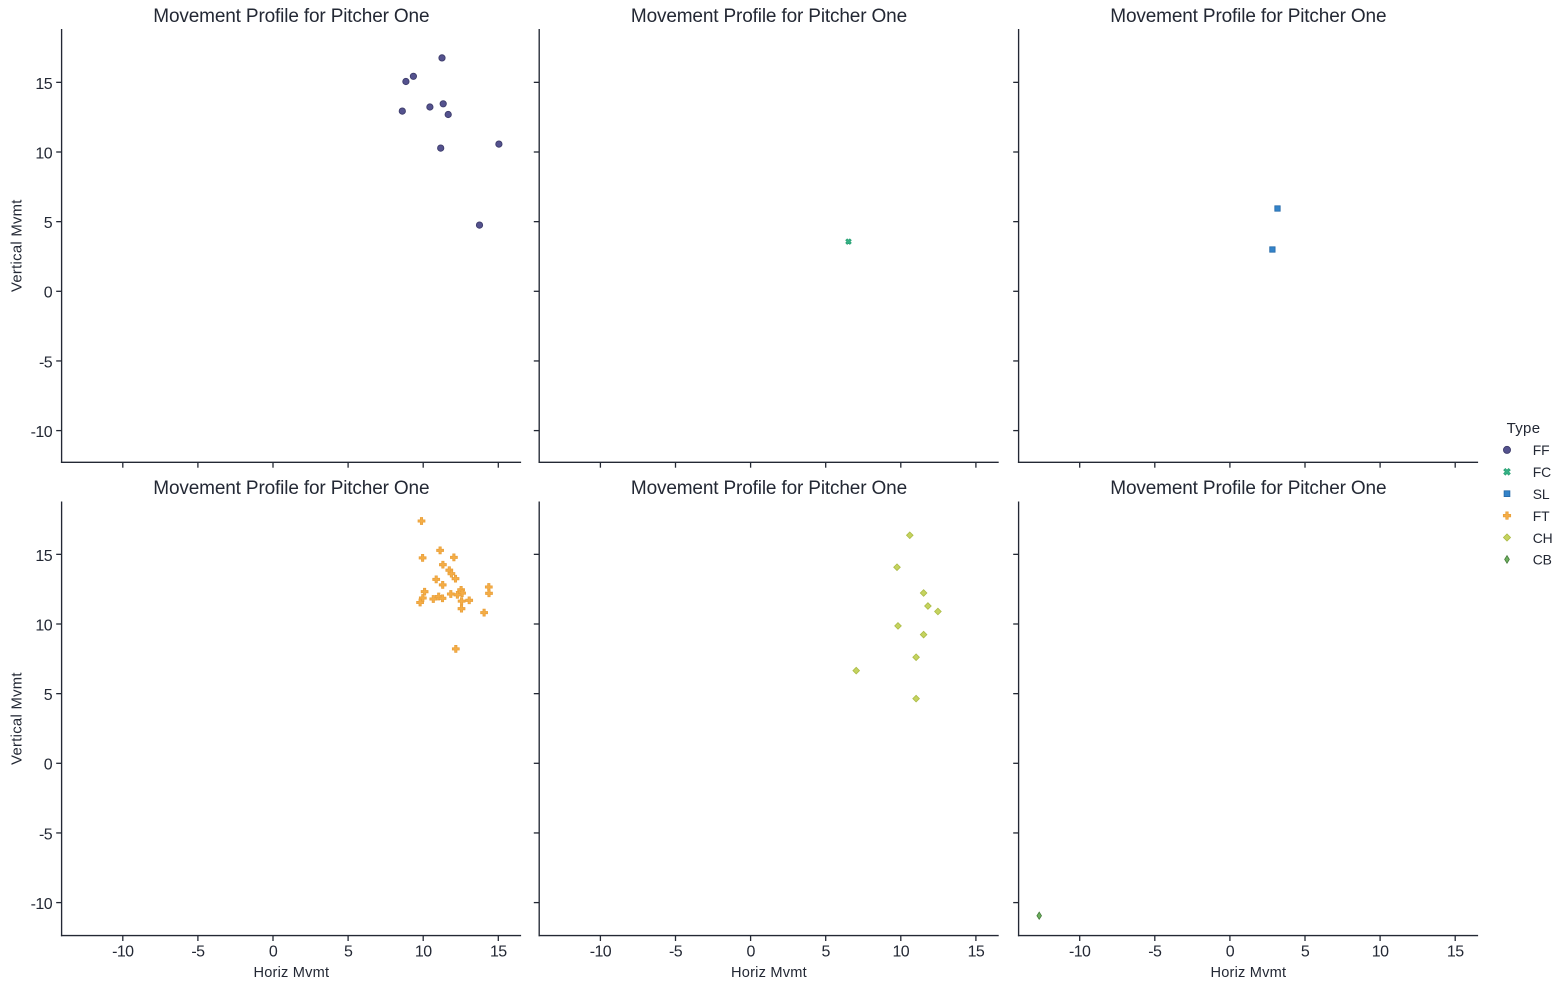  What do you see at coordinates (1543, 538) in the screenshot?
I see `svg-text: CH` at bounding box center [1543, 538].